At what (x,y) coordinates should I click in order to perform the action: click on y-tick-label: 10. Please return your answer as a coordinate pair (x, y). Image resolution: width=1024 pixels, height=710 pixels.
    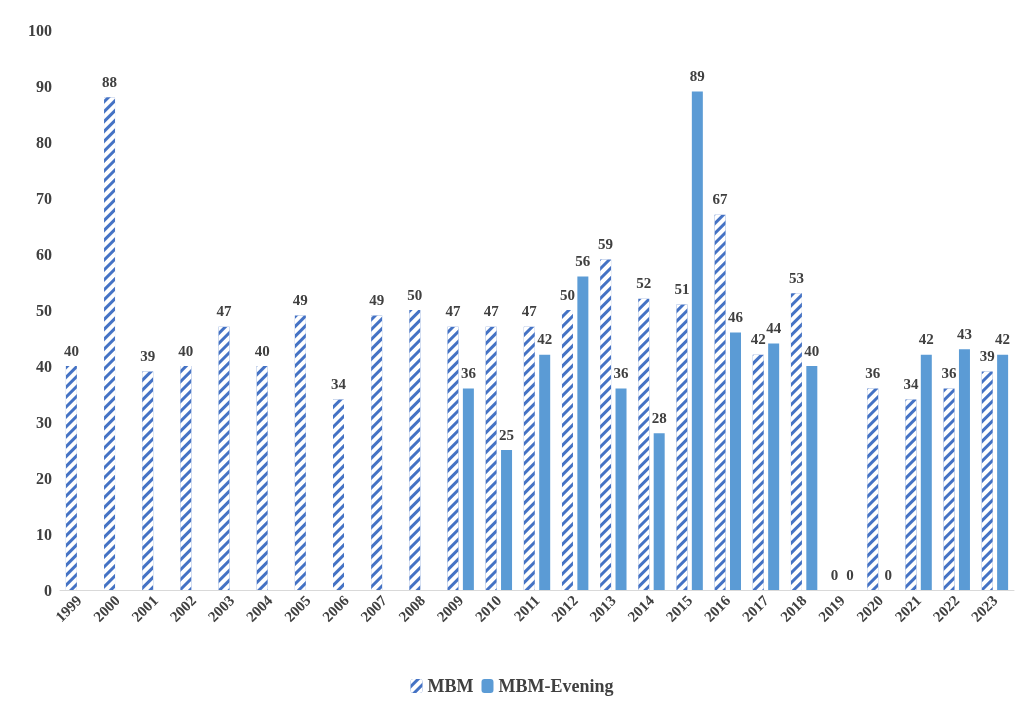
    Looking at the image, I should click on (44, 534).